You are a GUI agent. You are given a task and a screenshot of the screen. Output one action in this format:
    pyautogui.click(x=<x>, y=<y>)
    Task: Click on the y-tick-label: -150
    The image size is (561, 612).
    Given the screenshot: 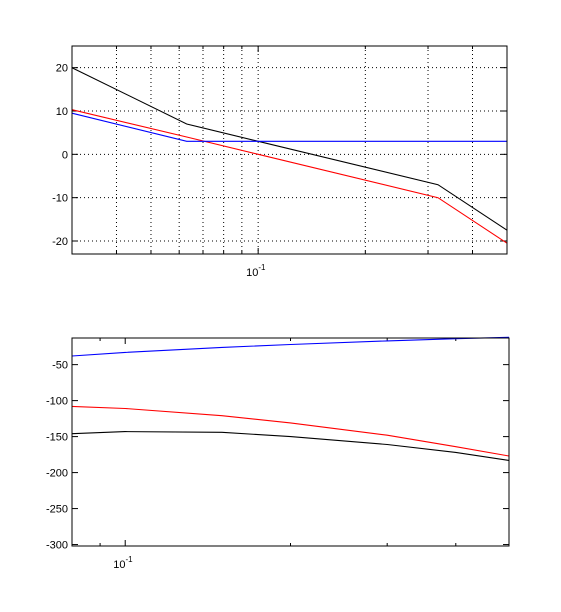 What is the action you would take?
    pyautogui.click(x=57, y=438)
    